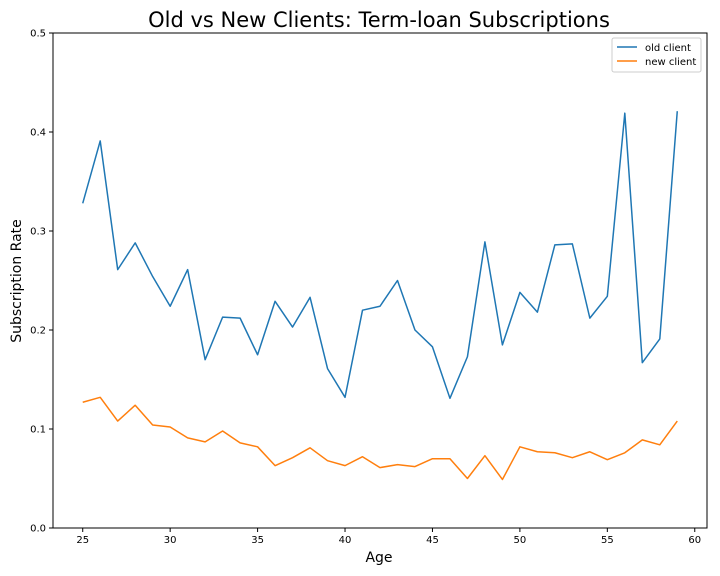 The image size is (720, 576). Describe the element at coordinates (380, 438) in the screenshot. I see `series-line-new-client` at that location.